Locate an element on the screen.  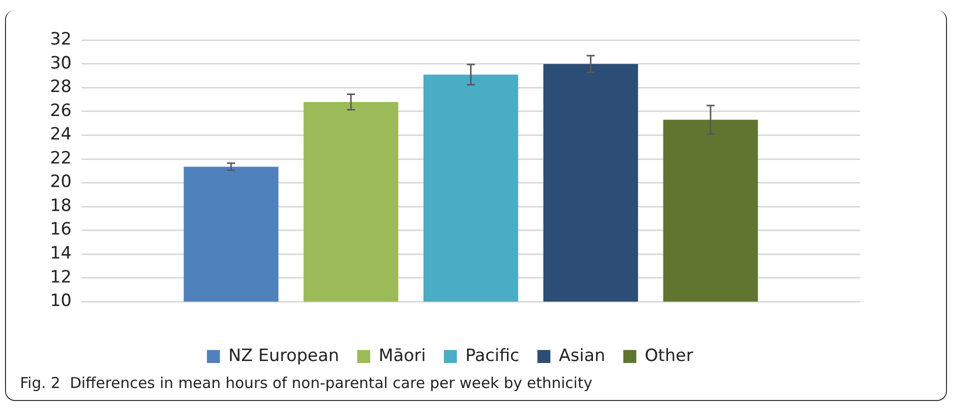
y-tick-label: 20 is located at coordinates (61, 182).